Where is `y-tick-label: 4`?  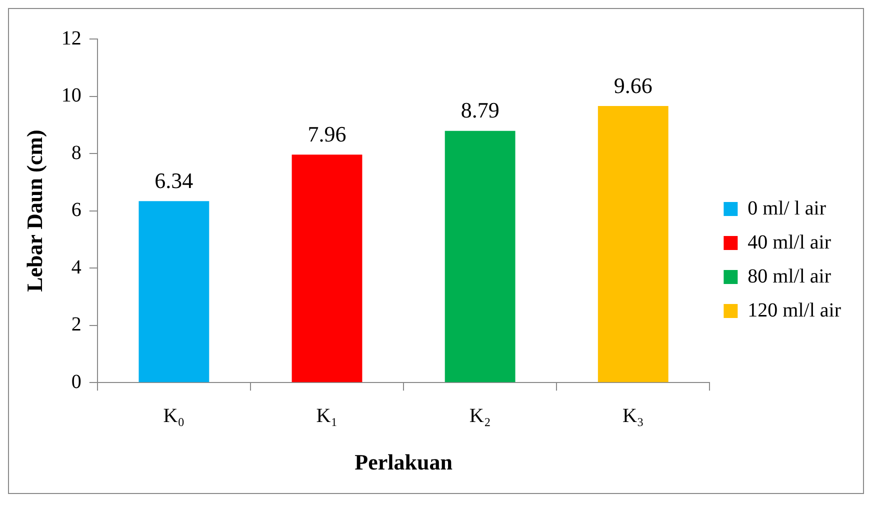 y-tick-label: 4 is located at coordinates (76, 267).